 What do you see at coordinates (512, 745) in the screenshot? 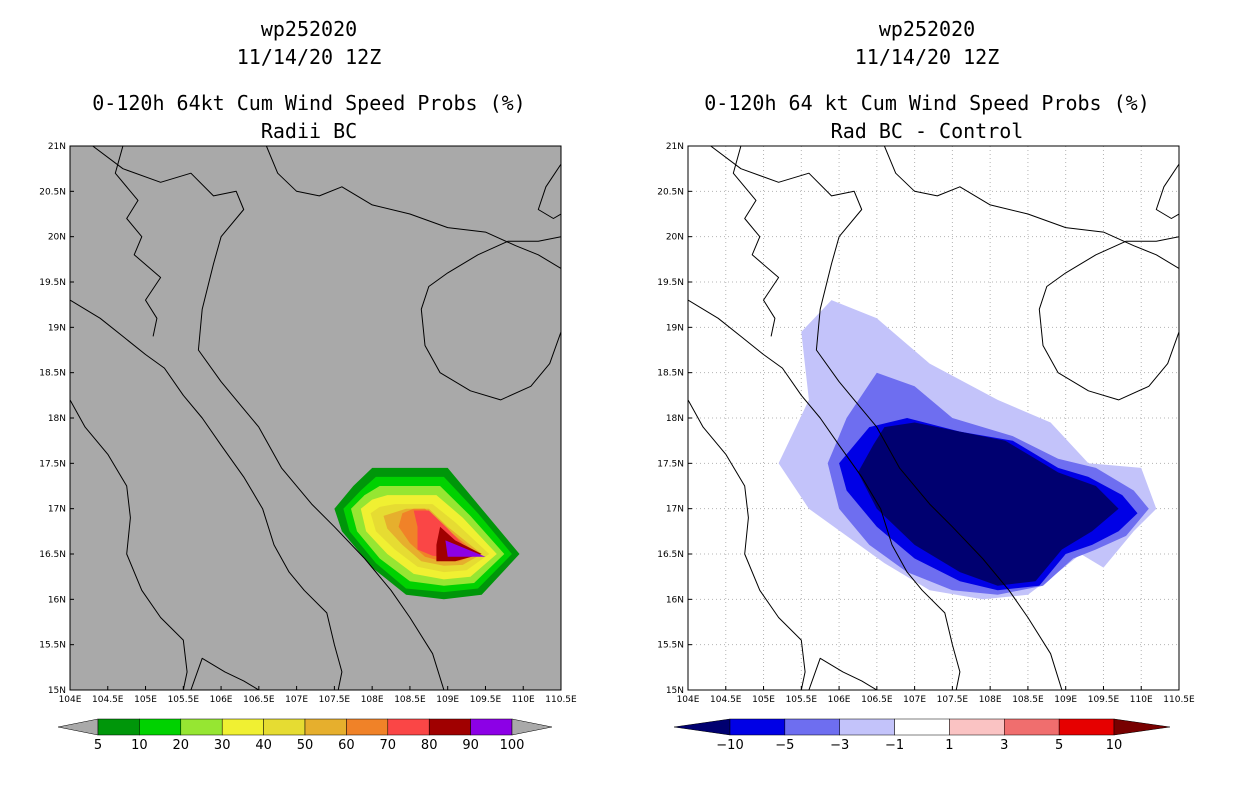
I see `colorbar-label: 100` at bounding box center [512, 745].